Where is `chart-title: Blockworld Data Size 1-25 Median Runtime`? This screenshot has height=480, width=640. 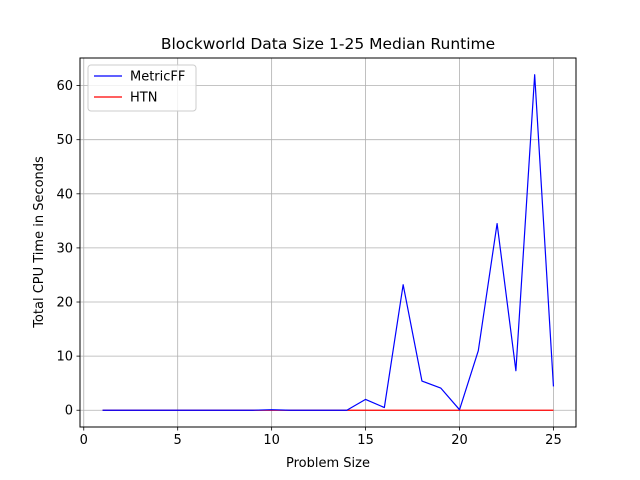 chart-title: Blockworld Data Size 1-25 Median Runtime is located at coordinates (328, 44).